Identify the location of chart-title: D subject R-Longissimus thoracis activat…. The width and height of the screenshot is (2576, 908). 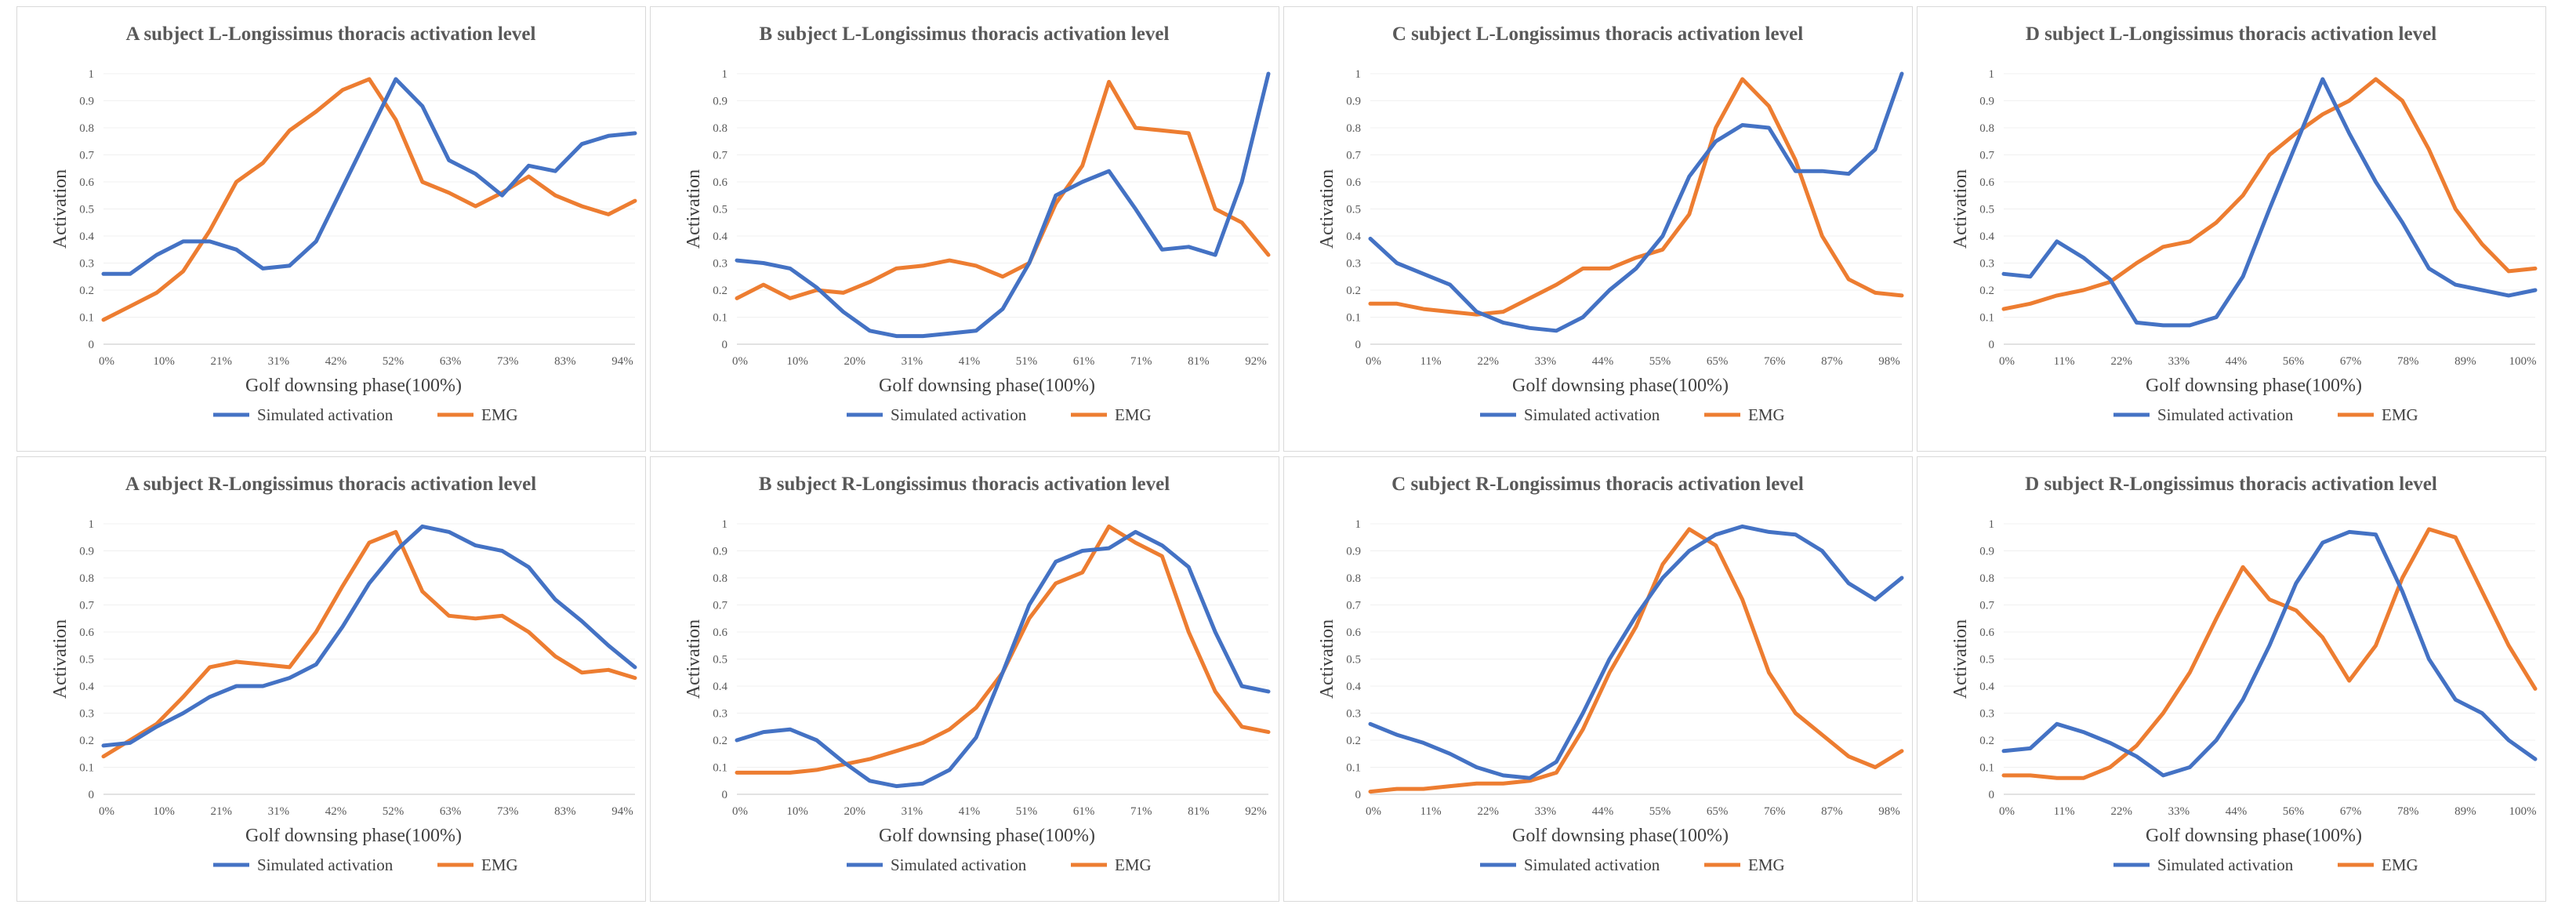
(2231, 484).